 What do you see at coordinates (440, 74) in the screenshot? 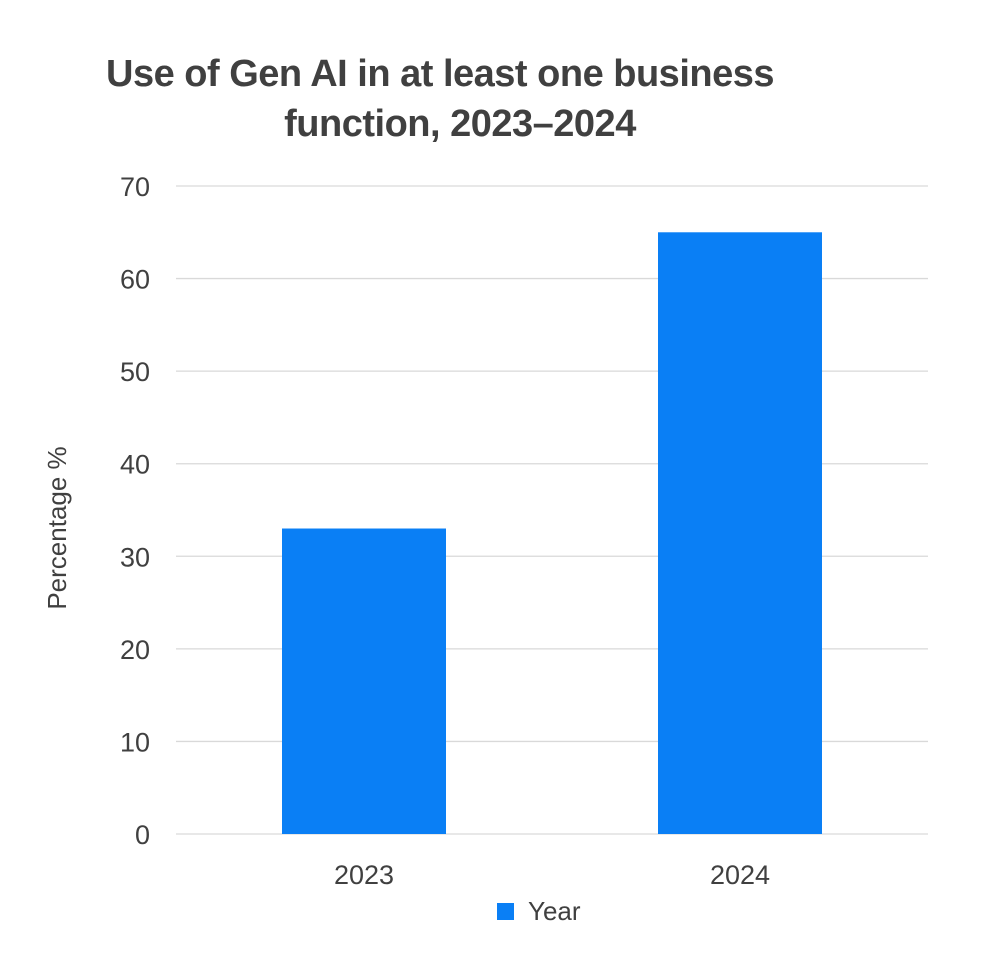
I see `chart-title-line-1: Use of Gen AI in at least one business` at bounding box center [440, 74].